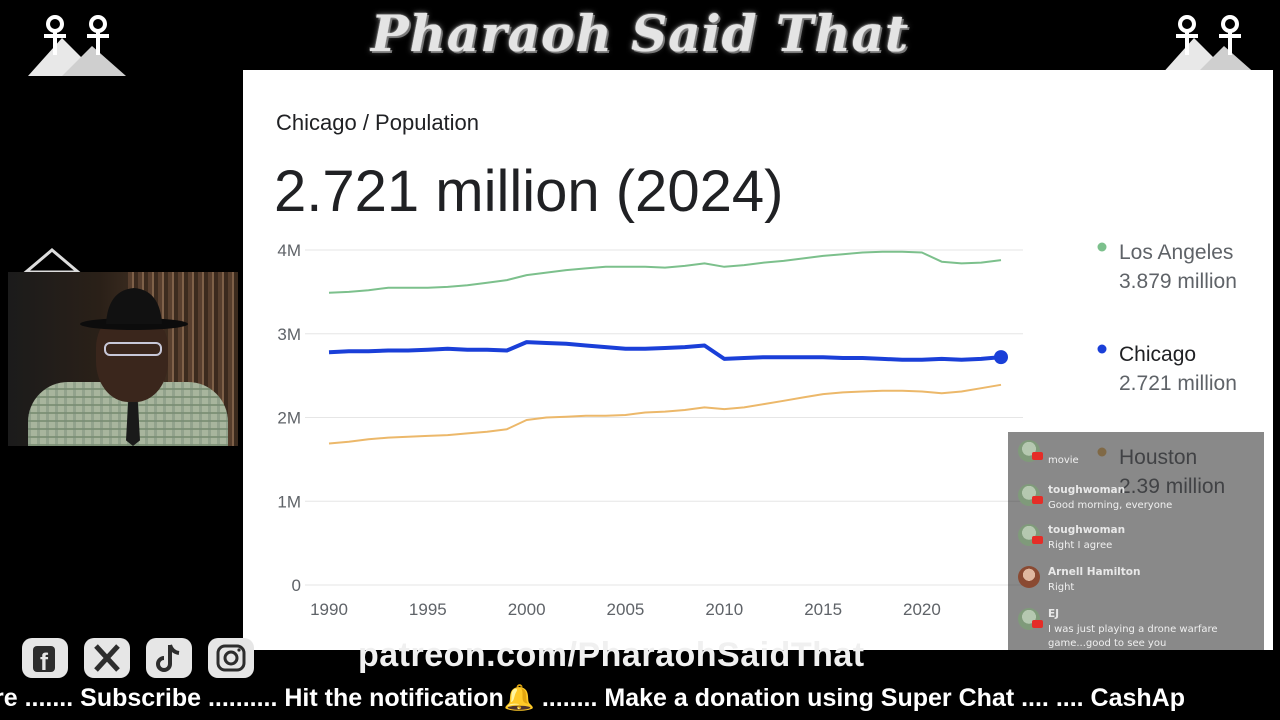  I want to click on y-tick-label: 2M, so click(289, 418).